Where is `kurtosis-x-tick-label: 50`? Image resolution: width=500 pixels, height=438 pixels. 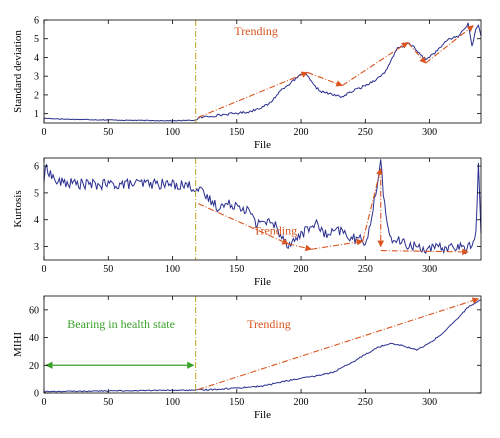 kurtosis-x-tick-label: 50 is located at coordinates (108, 269).